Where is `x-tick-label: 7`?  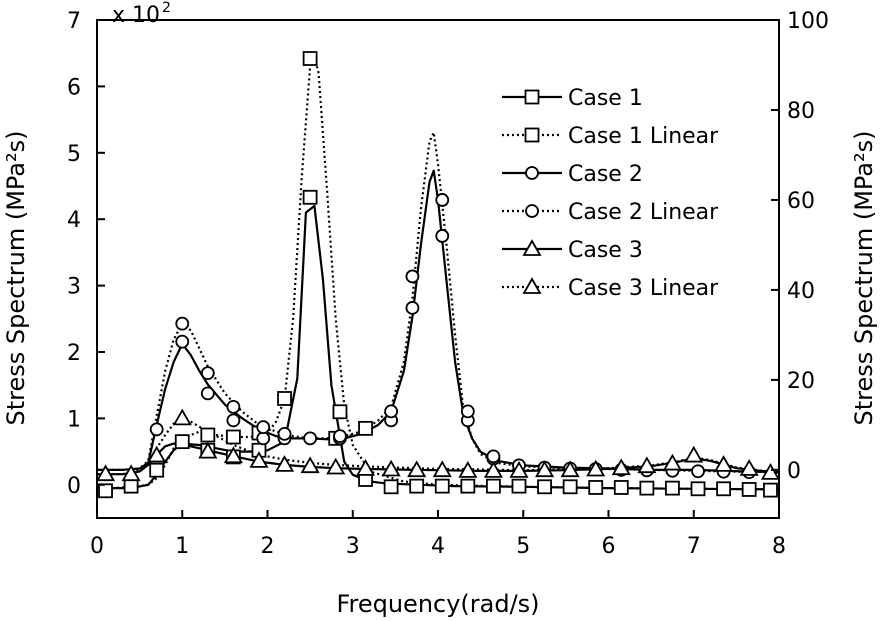
x-tick-label: 7 is located at coordinates (694, 546).